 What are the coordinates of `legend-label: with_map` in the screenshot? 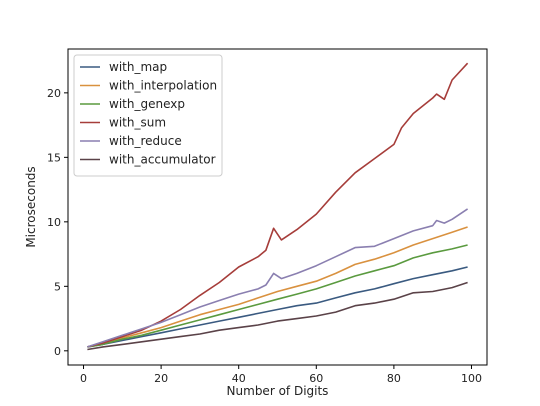 It's located at (138, 67).